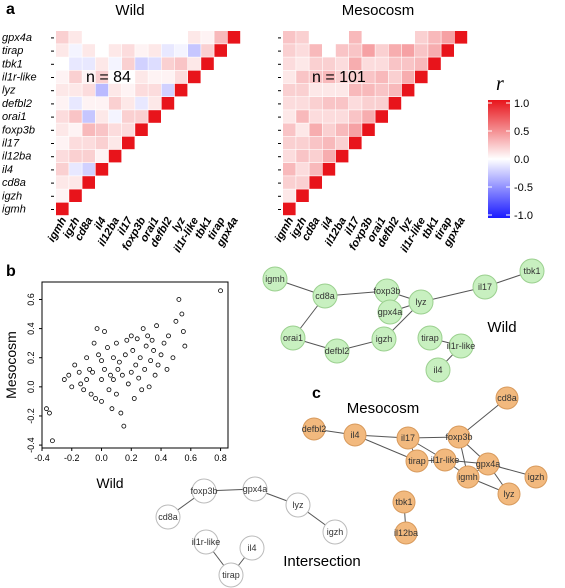 The image size is (565, 588). Describe the element at coordinates (101, 458) in the screenshot. I see `x-tick-label: 0.0` at that location.